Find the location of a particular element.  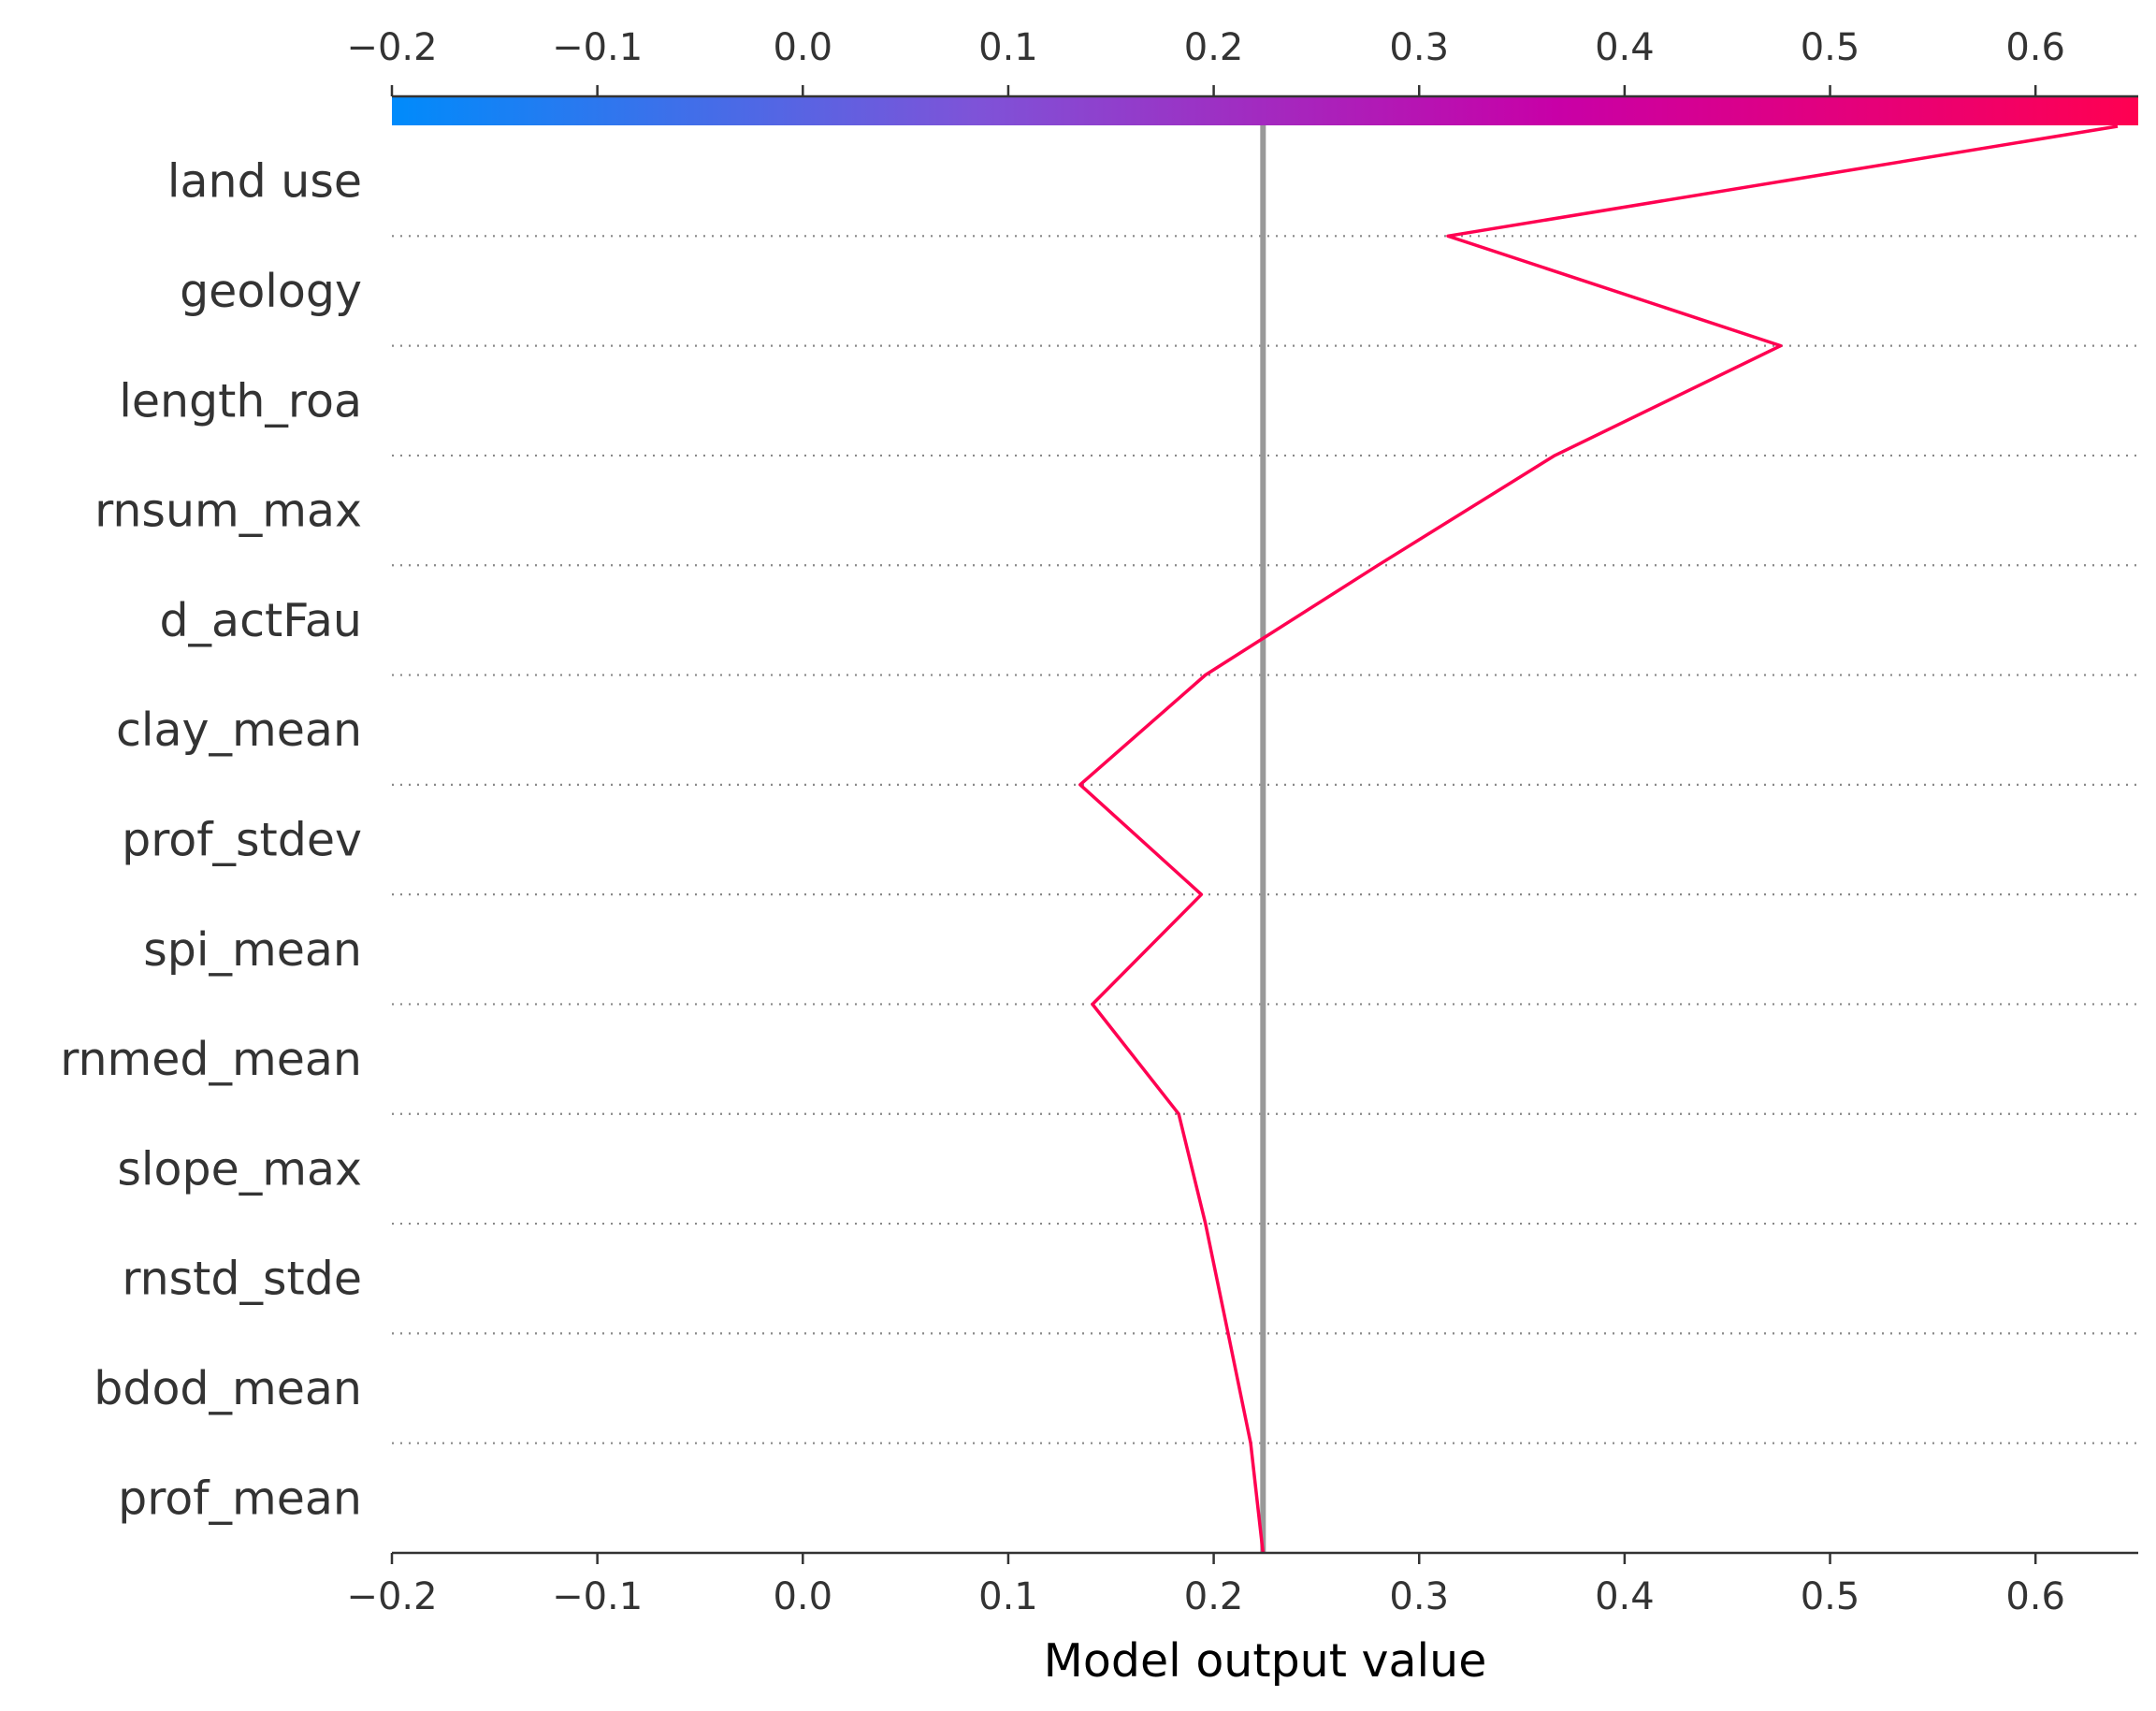

bottom-tick-label: 0.4 is located at coordinates (1625, 1596).